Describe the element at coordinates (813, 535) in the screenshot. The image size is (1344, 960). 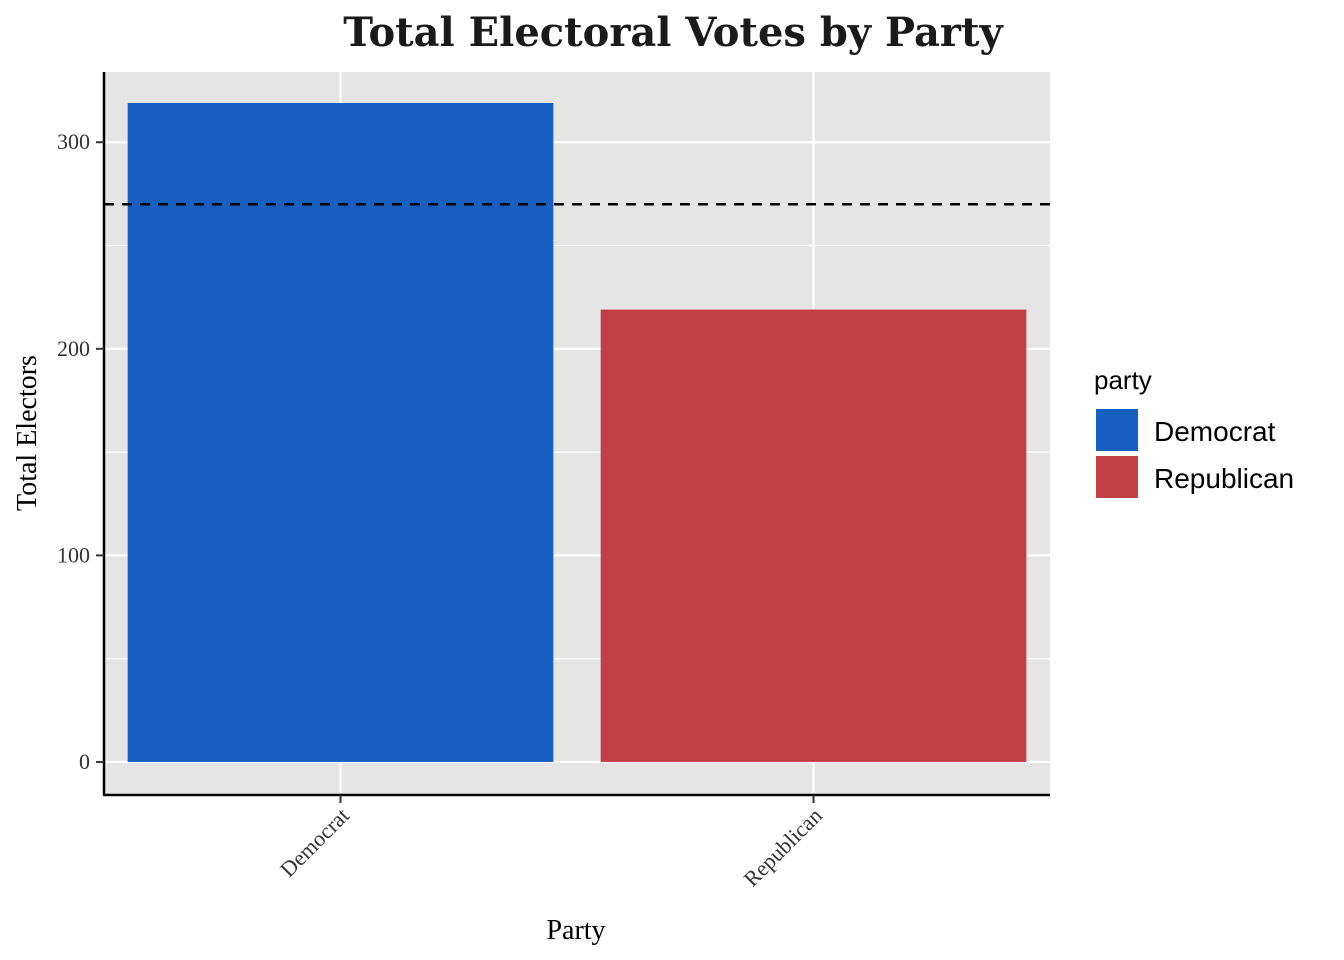
I see `bar-republican` at that location.